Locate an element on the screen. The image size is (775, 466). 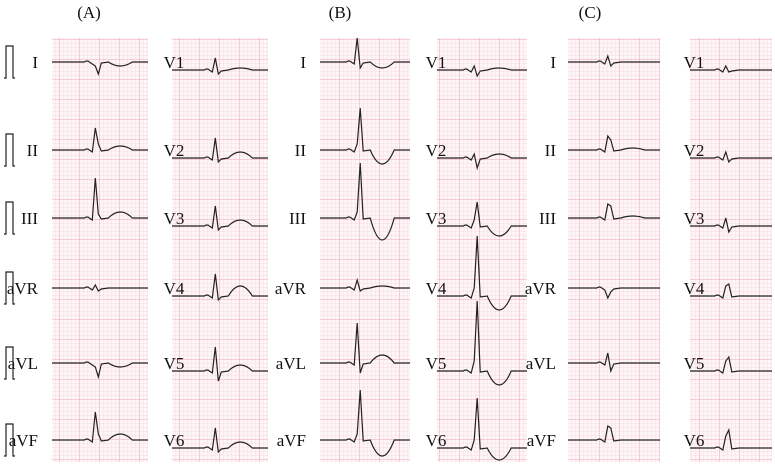
panel-label: (C) is located at coordinates (590, 12).